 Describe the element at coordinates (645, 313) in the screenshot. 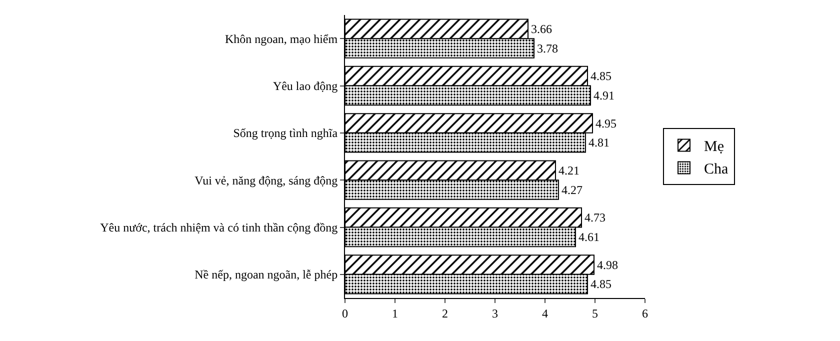

I see `x-tick-label: 6` at that location.